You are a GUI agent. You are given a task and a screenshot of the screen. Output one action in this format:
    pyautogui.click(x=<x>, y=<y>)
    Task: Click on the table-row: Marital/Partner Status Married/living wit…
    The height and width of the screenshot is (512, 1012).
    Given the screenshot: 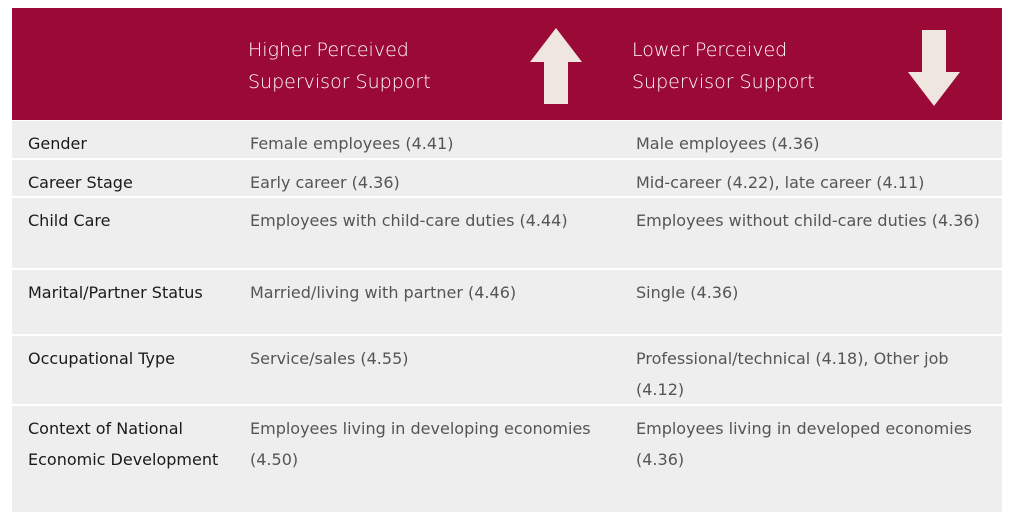 What is the action you would take?
    pyautogui.click(x=507, y=302)
    